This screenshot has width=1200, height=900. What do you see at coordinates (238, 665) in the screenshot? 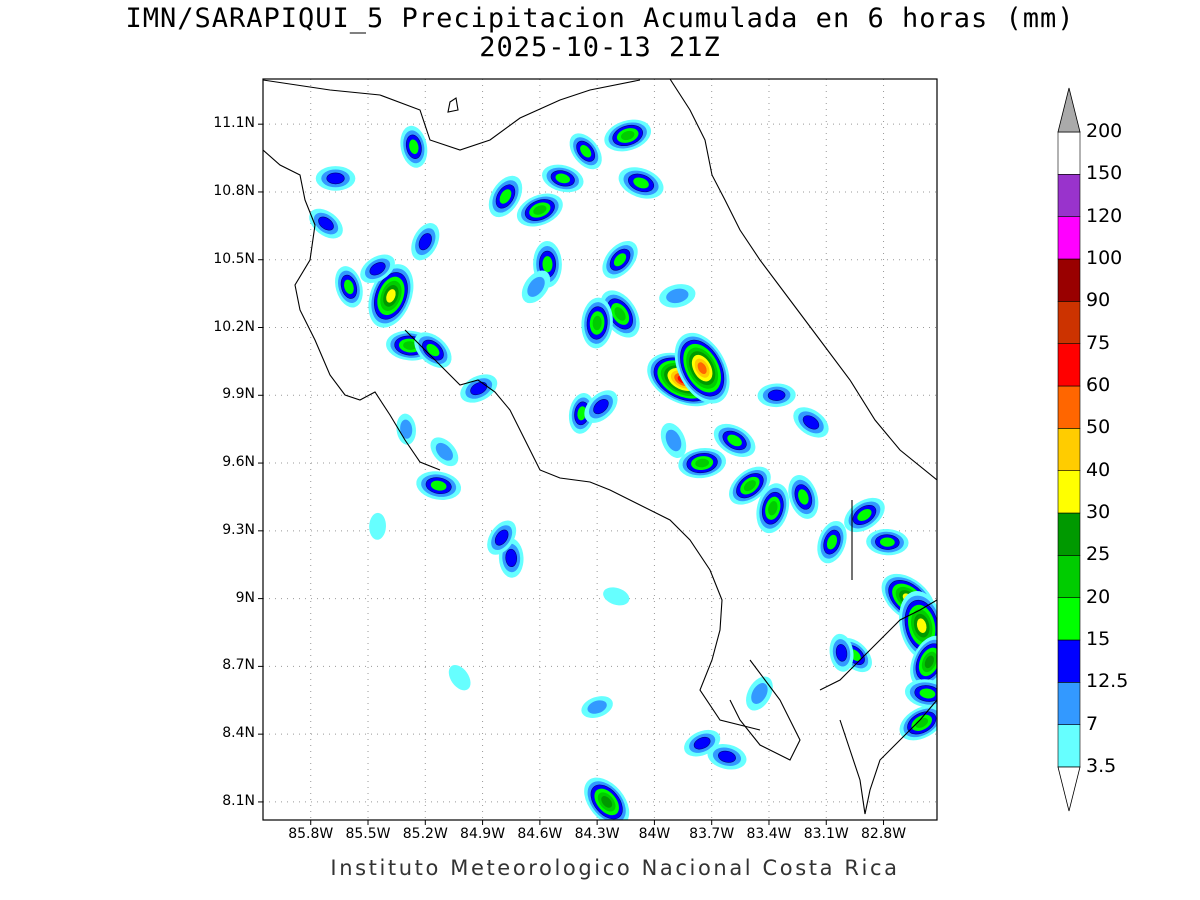
I see `lat-label: 8.7N` at bounding box center [238, 665].